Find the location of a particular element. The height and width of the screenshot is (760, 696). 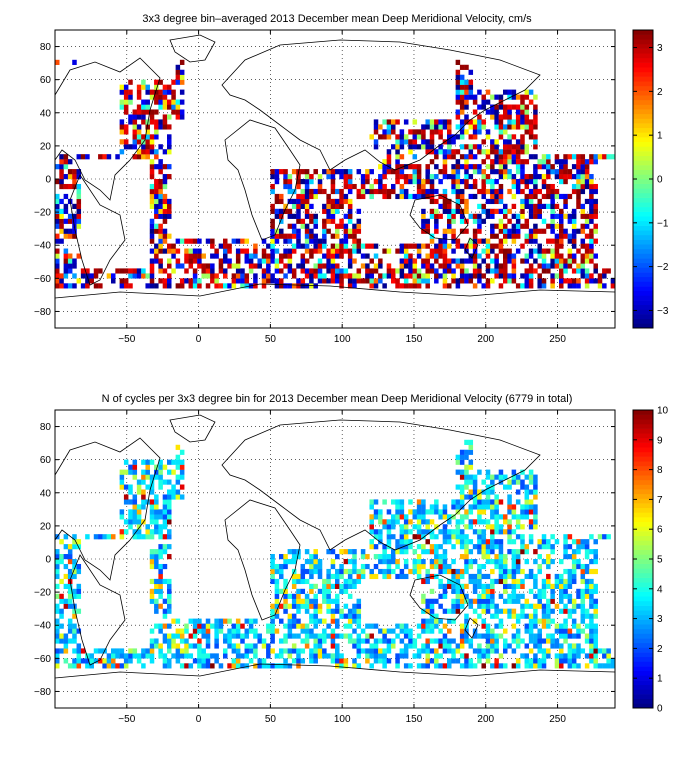

x-tick-label: 150 is located at coordinates (414, 719).